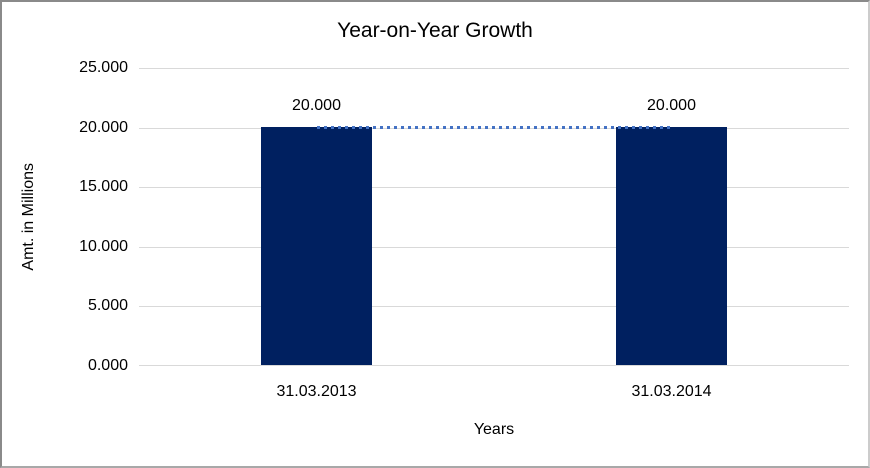 This screenshot has width=870, height=468. I want to click on y-tick-label: 10.000, so click(103, 246).